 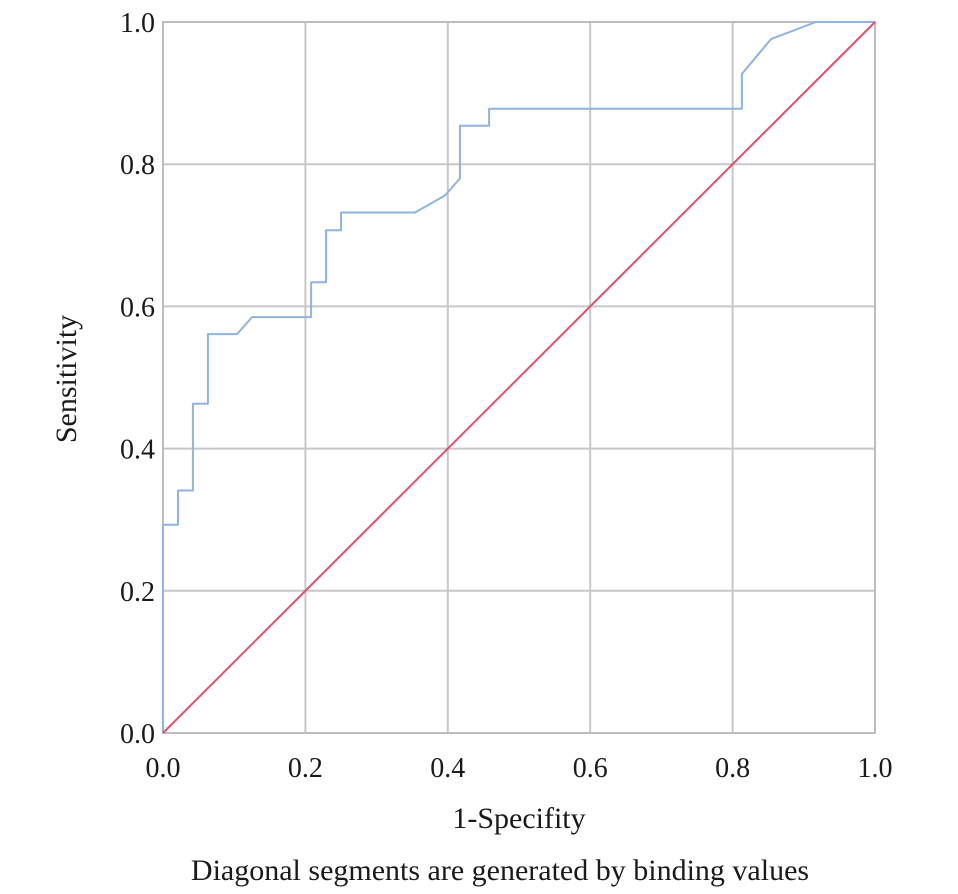 I want to click on y-tick-label: 0.8, so click(x=137, y=165).